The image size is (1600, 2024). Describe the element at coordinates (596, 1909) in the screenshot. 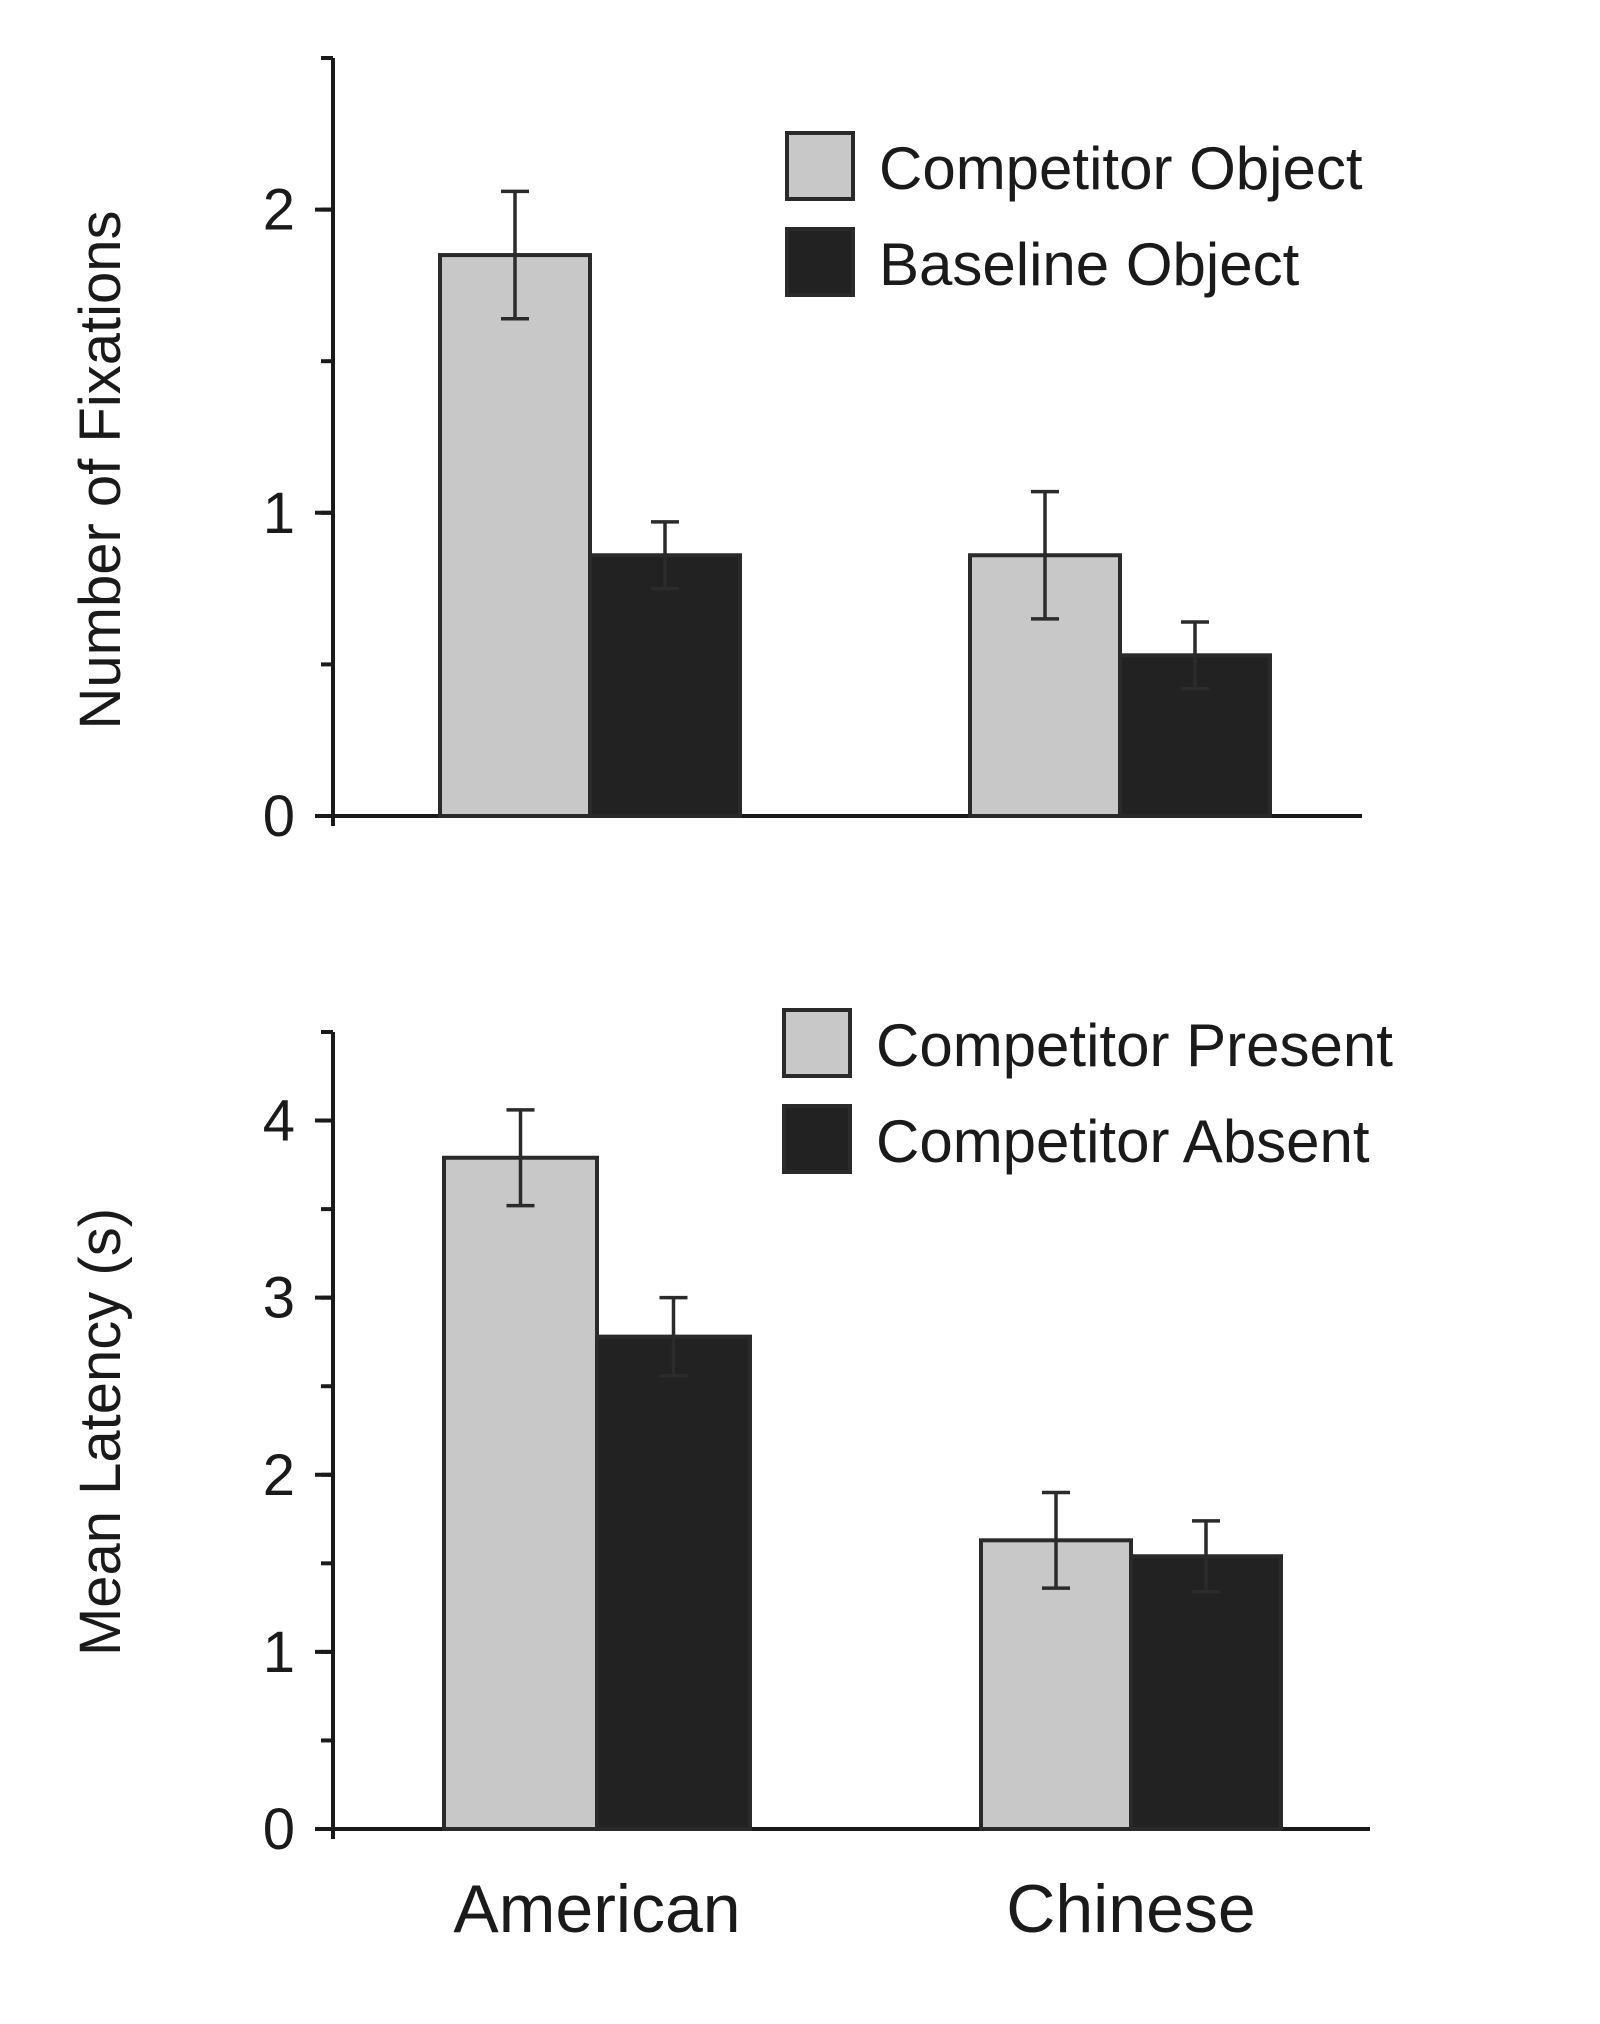

I see `x-category-label: American` at that location.